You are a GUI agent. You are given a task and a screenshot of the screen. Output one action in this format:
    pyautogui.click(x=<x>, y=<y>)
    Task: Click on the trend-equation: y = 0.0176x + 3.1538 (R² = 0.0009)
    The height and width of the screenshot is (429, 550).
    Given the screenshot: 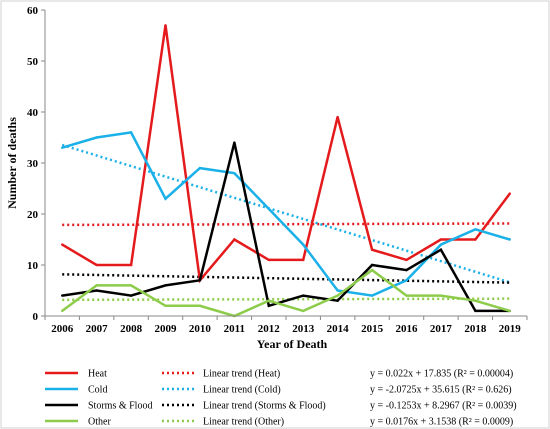 What is the action you would take?
    pyautogui.click(x=441, y=422)
    